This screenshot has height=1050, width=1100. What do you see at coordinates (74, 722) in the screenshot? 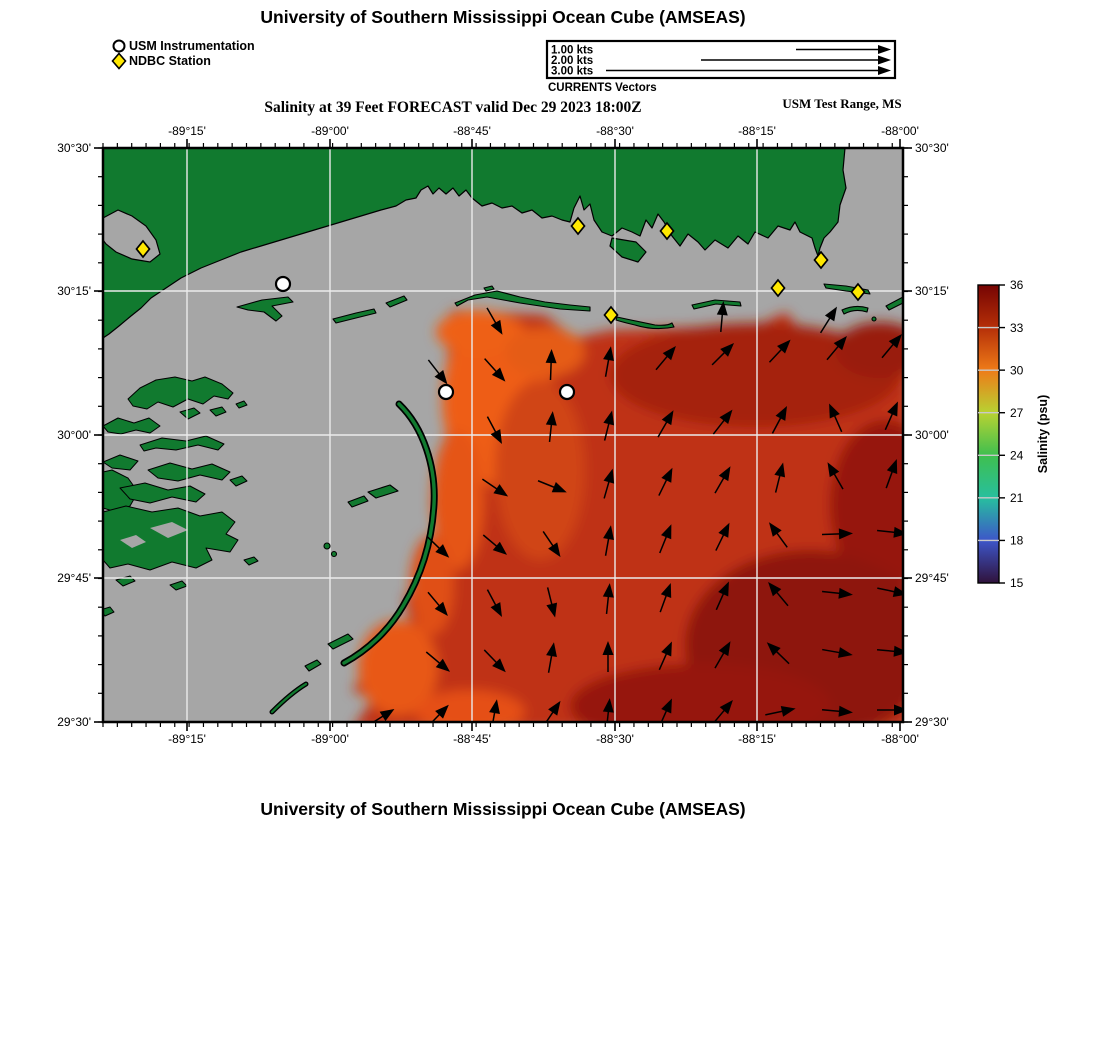
I see `y-axis-label-left: 29°30'` at bounding box center [74, 722].